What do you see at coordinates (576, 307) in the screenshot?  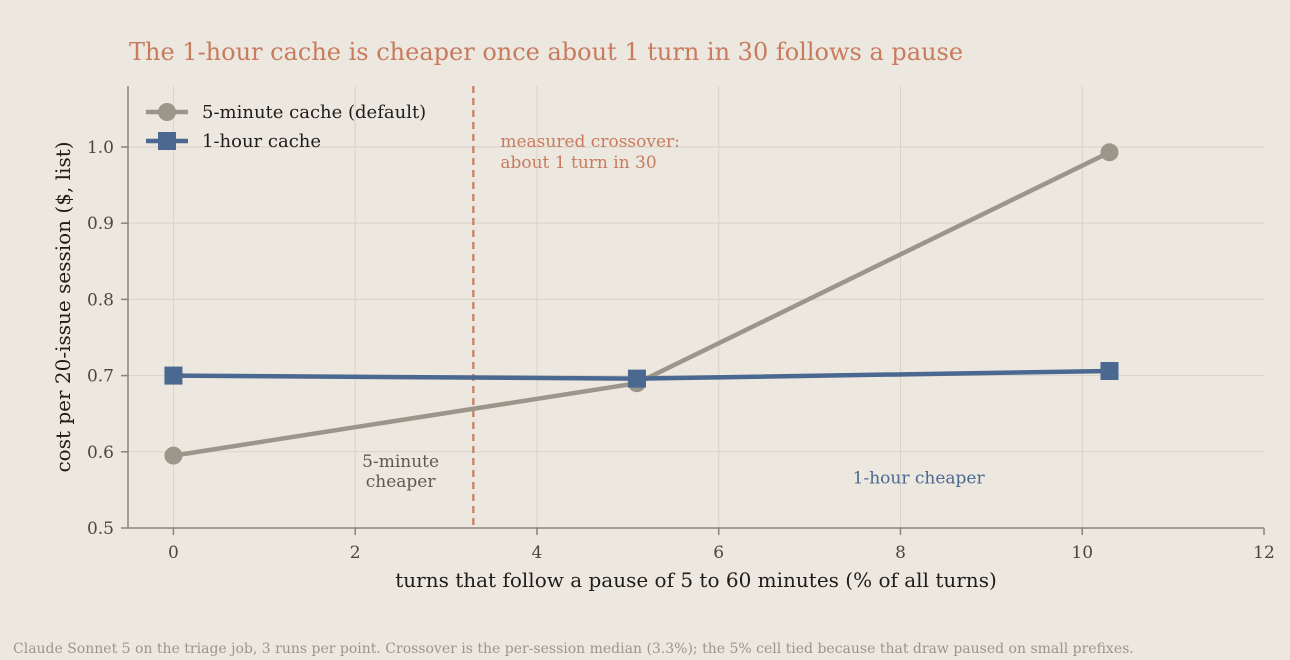 I see `crossover-marker: measured crossover:about 1 turn in 30` at bounding box center [576, 307].